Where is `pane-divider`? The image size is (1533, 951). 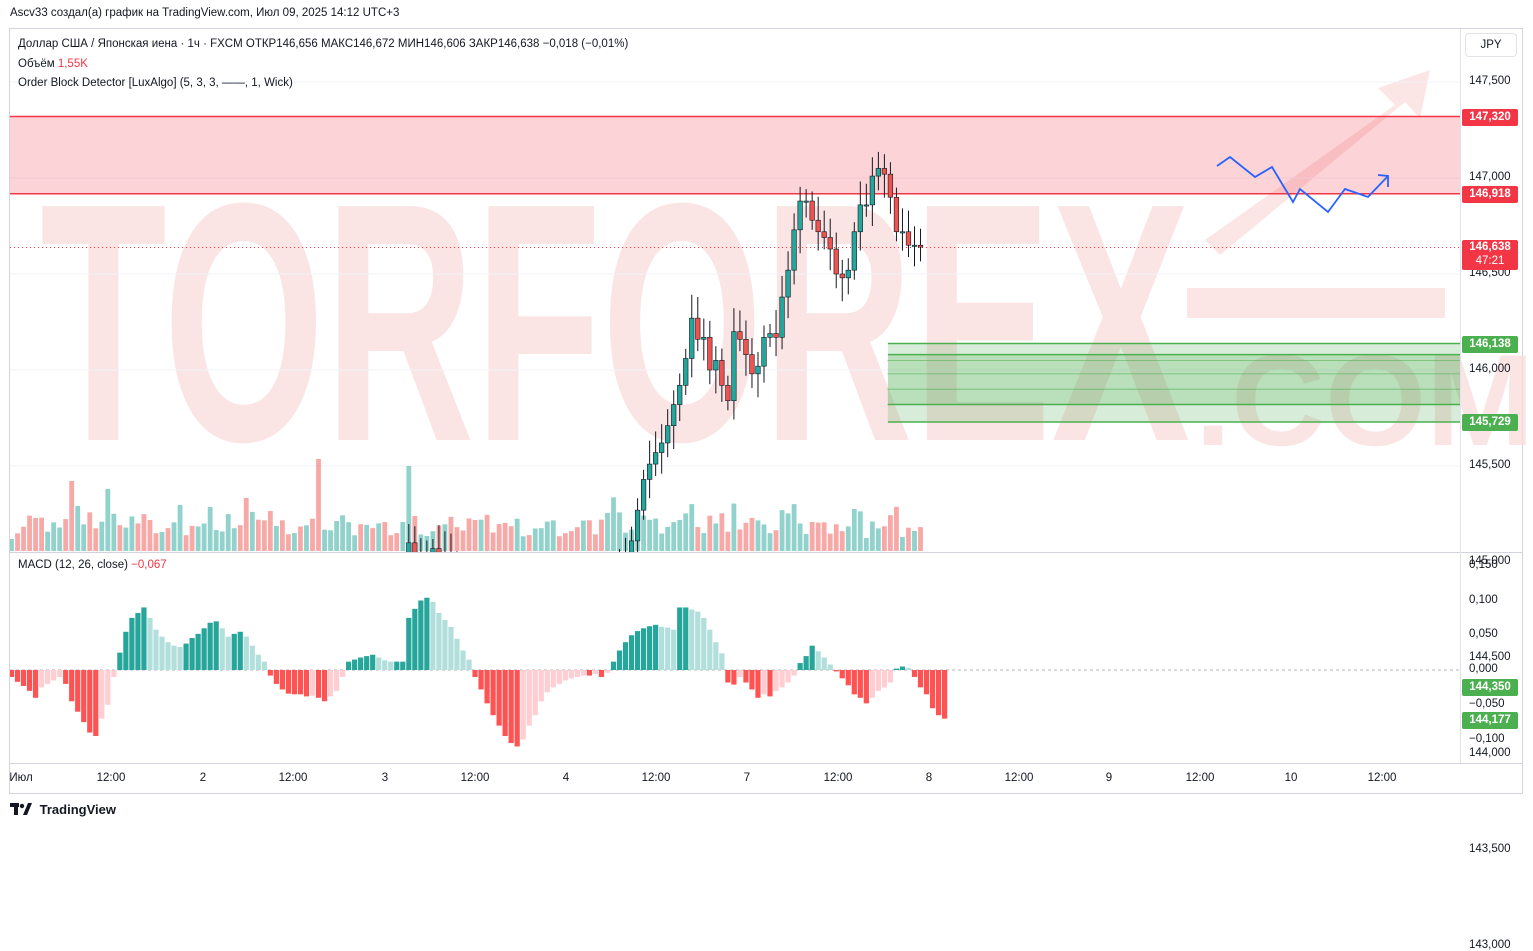
pane-divider is located at coordinates (766, 552).